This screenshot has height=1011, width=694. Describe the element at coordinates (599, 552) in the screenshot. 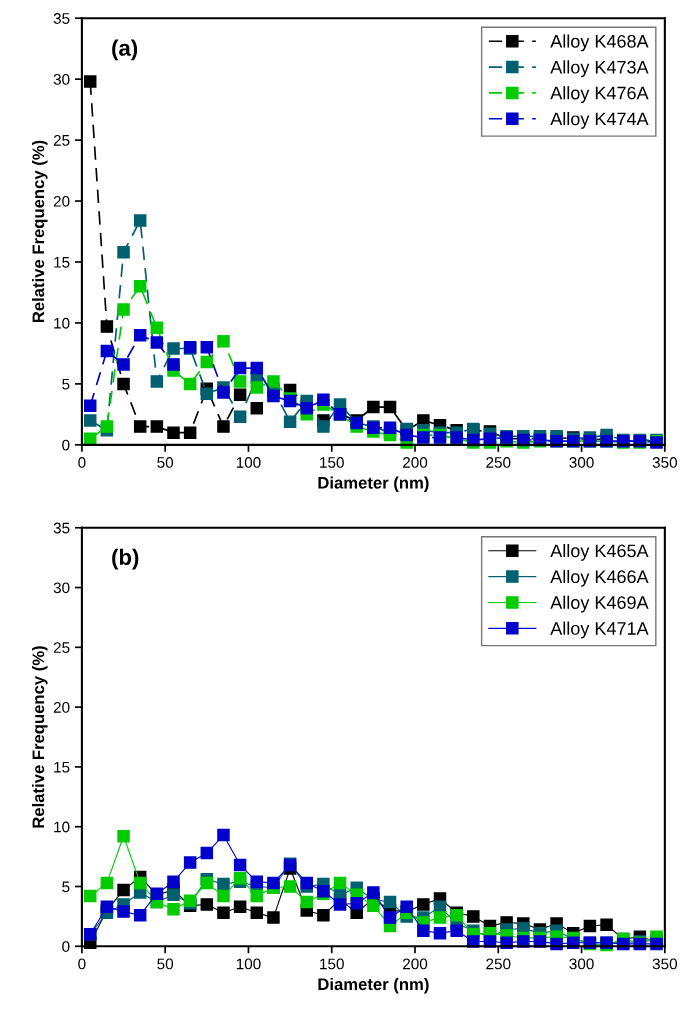

I see `legend-label: Alloy K465A` at that location.